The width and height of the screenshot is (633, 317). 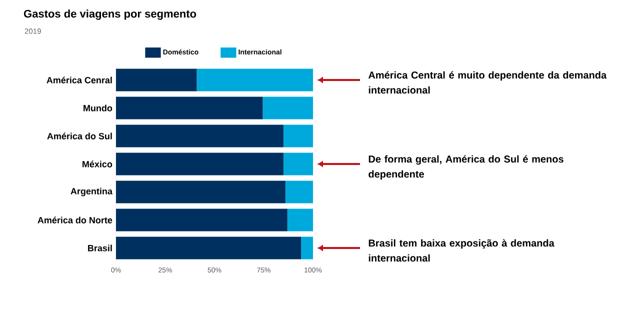 What do you see at coordinates (91, 192) in the screenshot?
I see `y-tick-label: Argentina` at bounding box center [91, 192].